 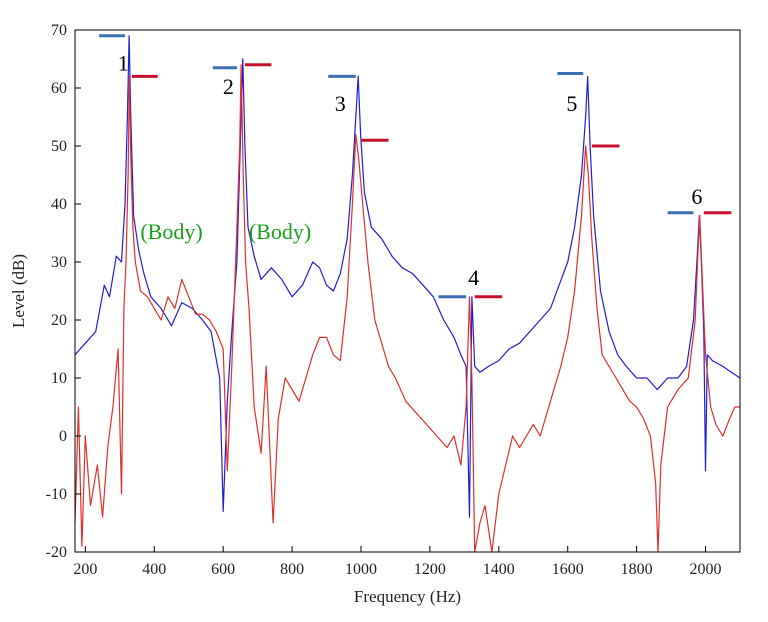 What do you see at coordinates (696, 196) in the screenshot?
I see `peak-label-6: 6` at bounding box center [696, 196].